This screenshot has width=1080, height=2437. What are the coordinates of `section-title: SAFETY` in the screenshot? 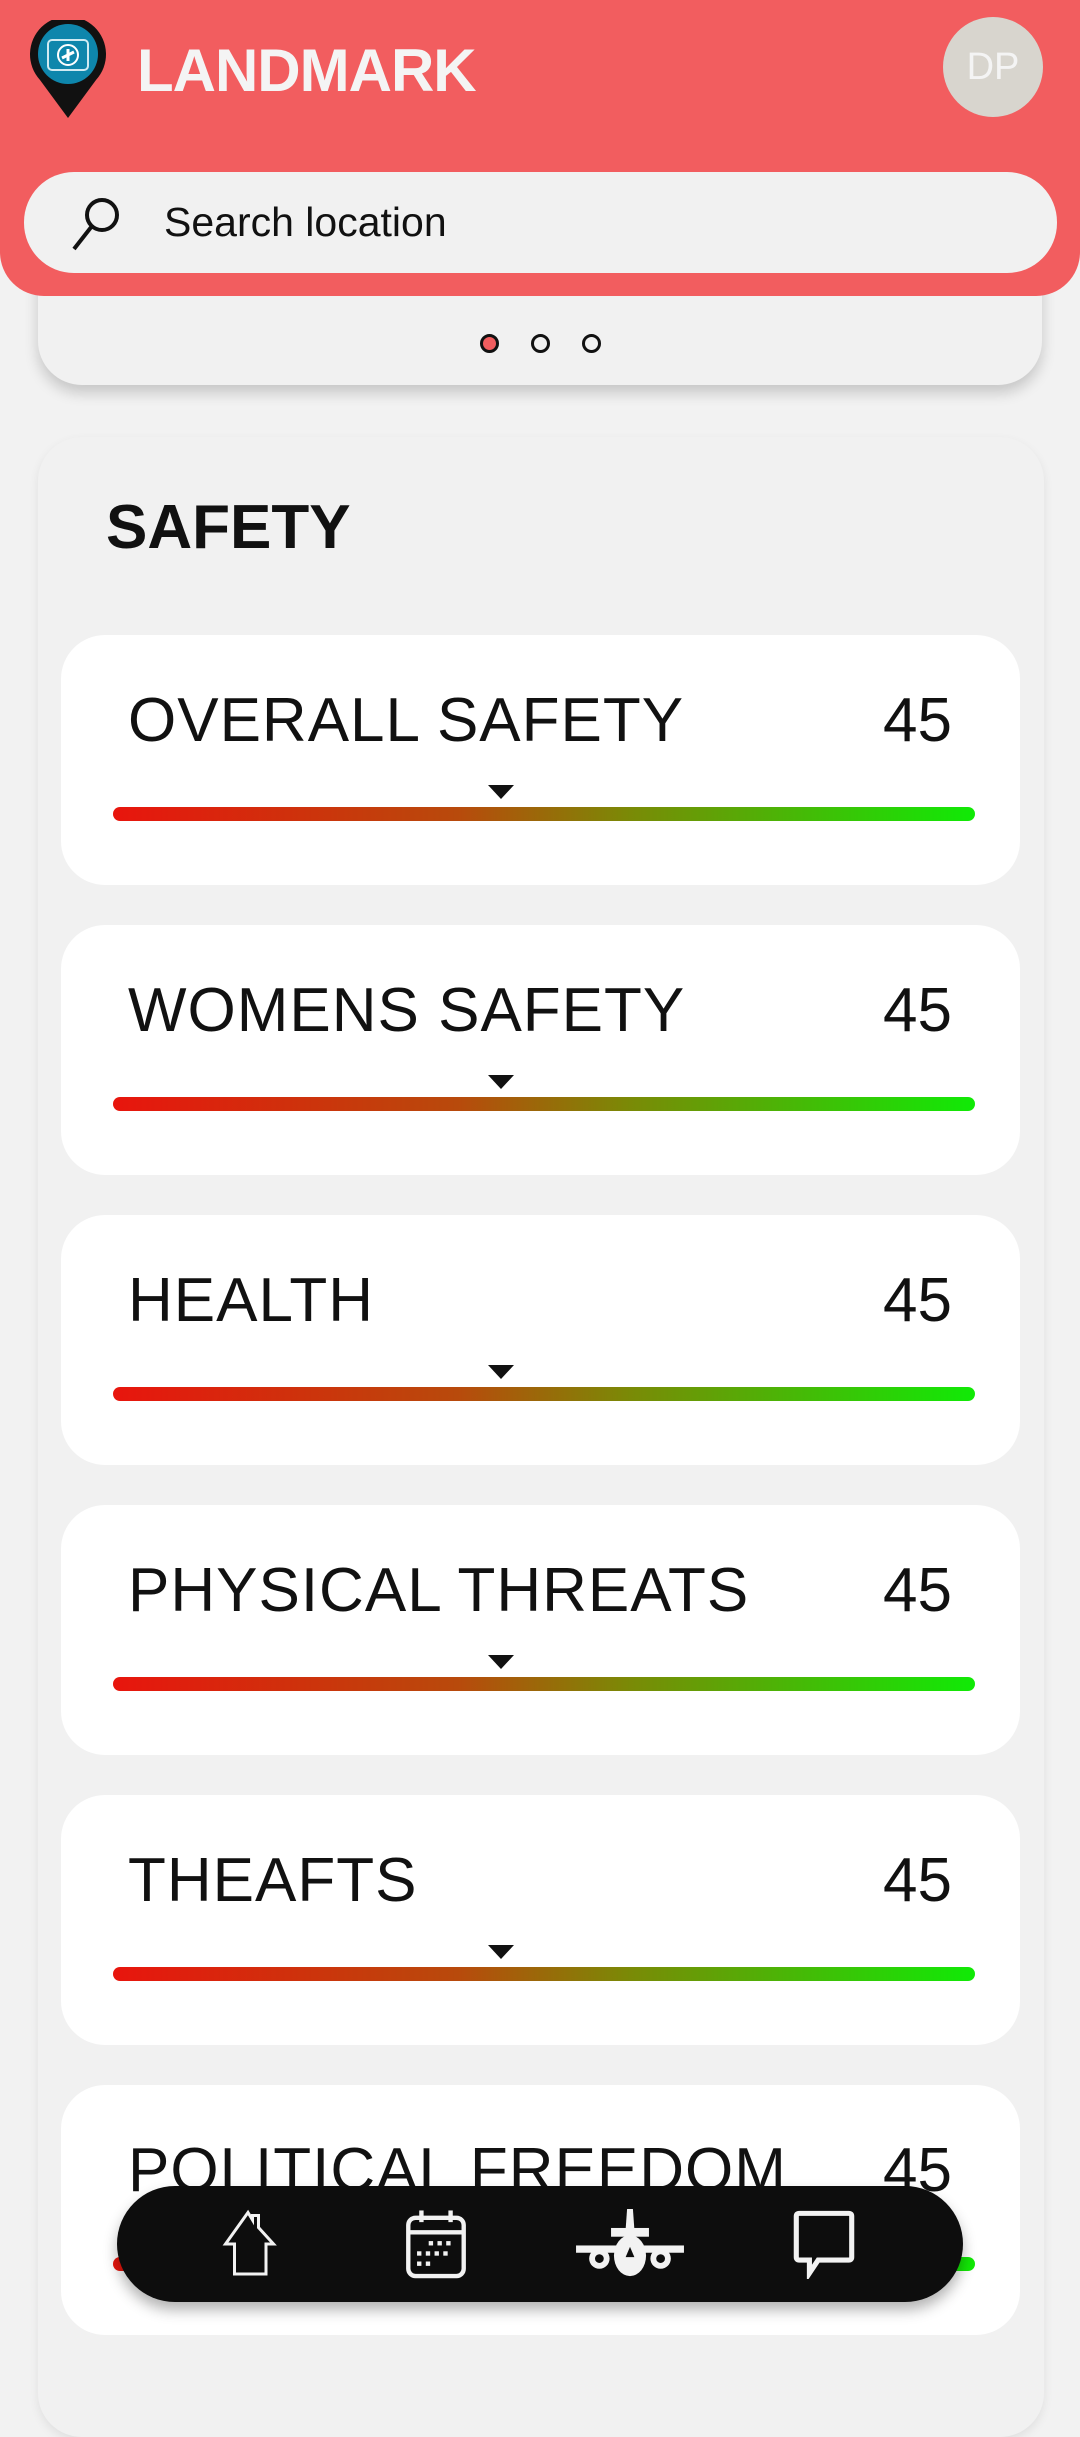 It's located at (228, 527).